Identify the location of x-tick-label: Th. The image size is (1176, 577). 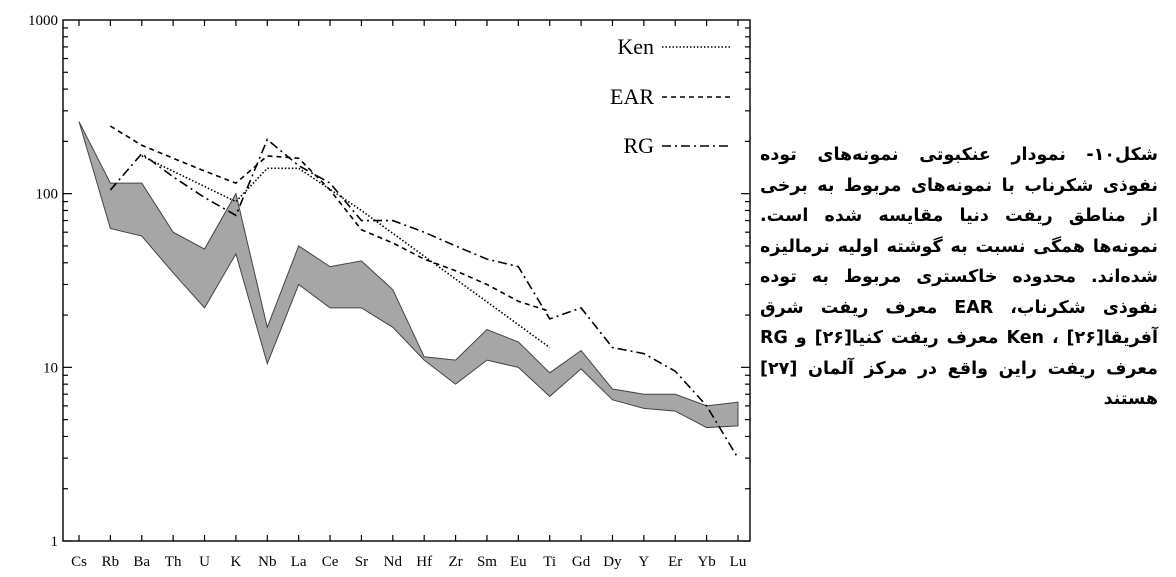
(173, 562).